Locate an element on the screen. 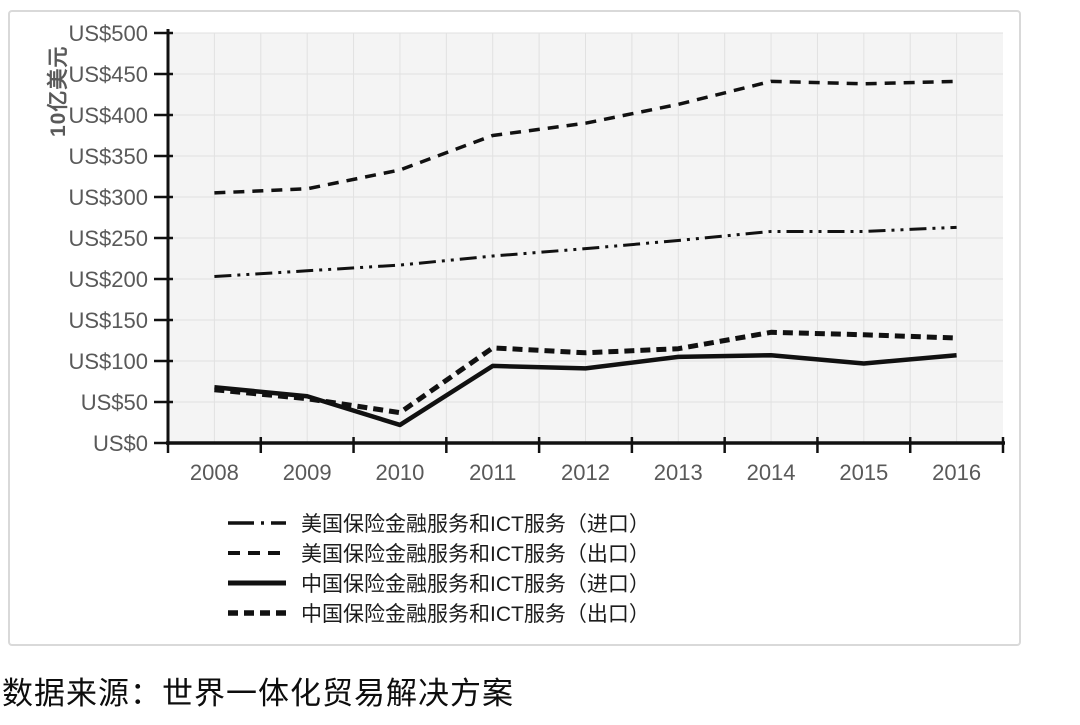  legend-item: 美国保险金融服务和ICT服务（出口） is located at coordinates (439, 553).